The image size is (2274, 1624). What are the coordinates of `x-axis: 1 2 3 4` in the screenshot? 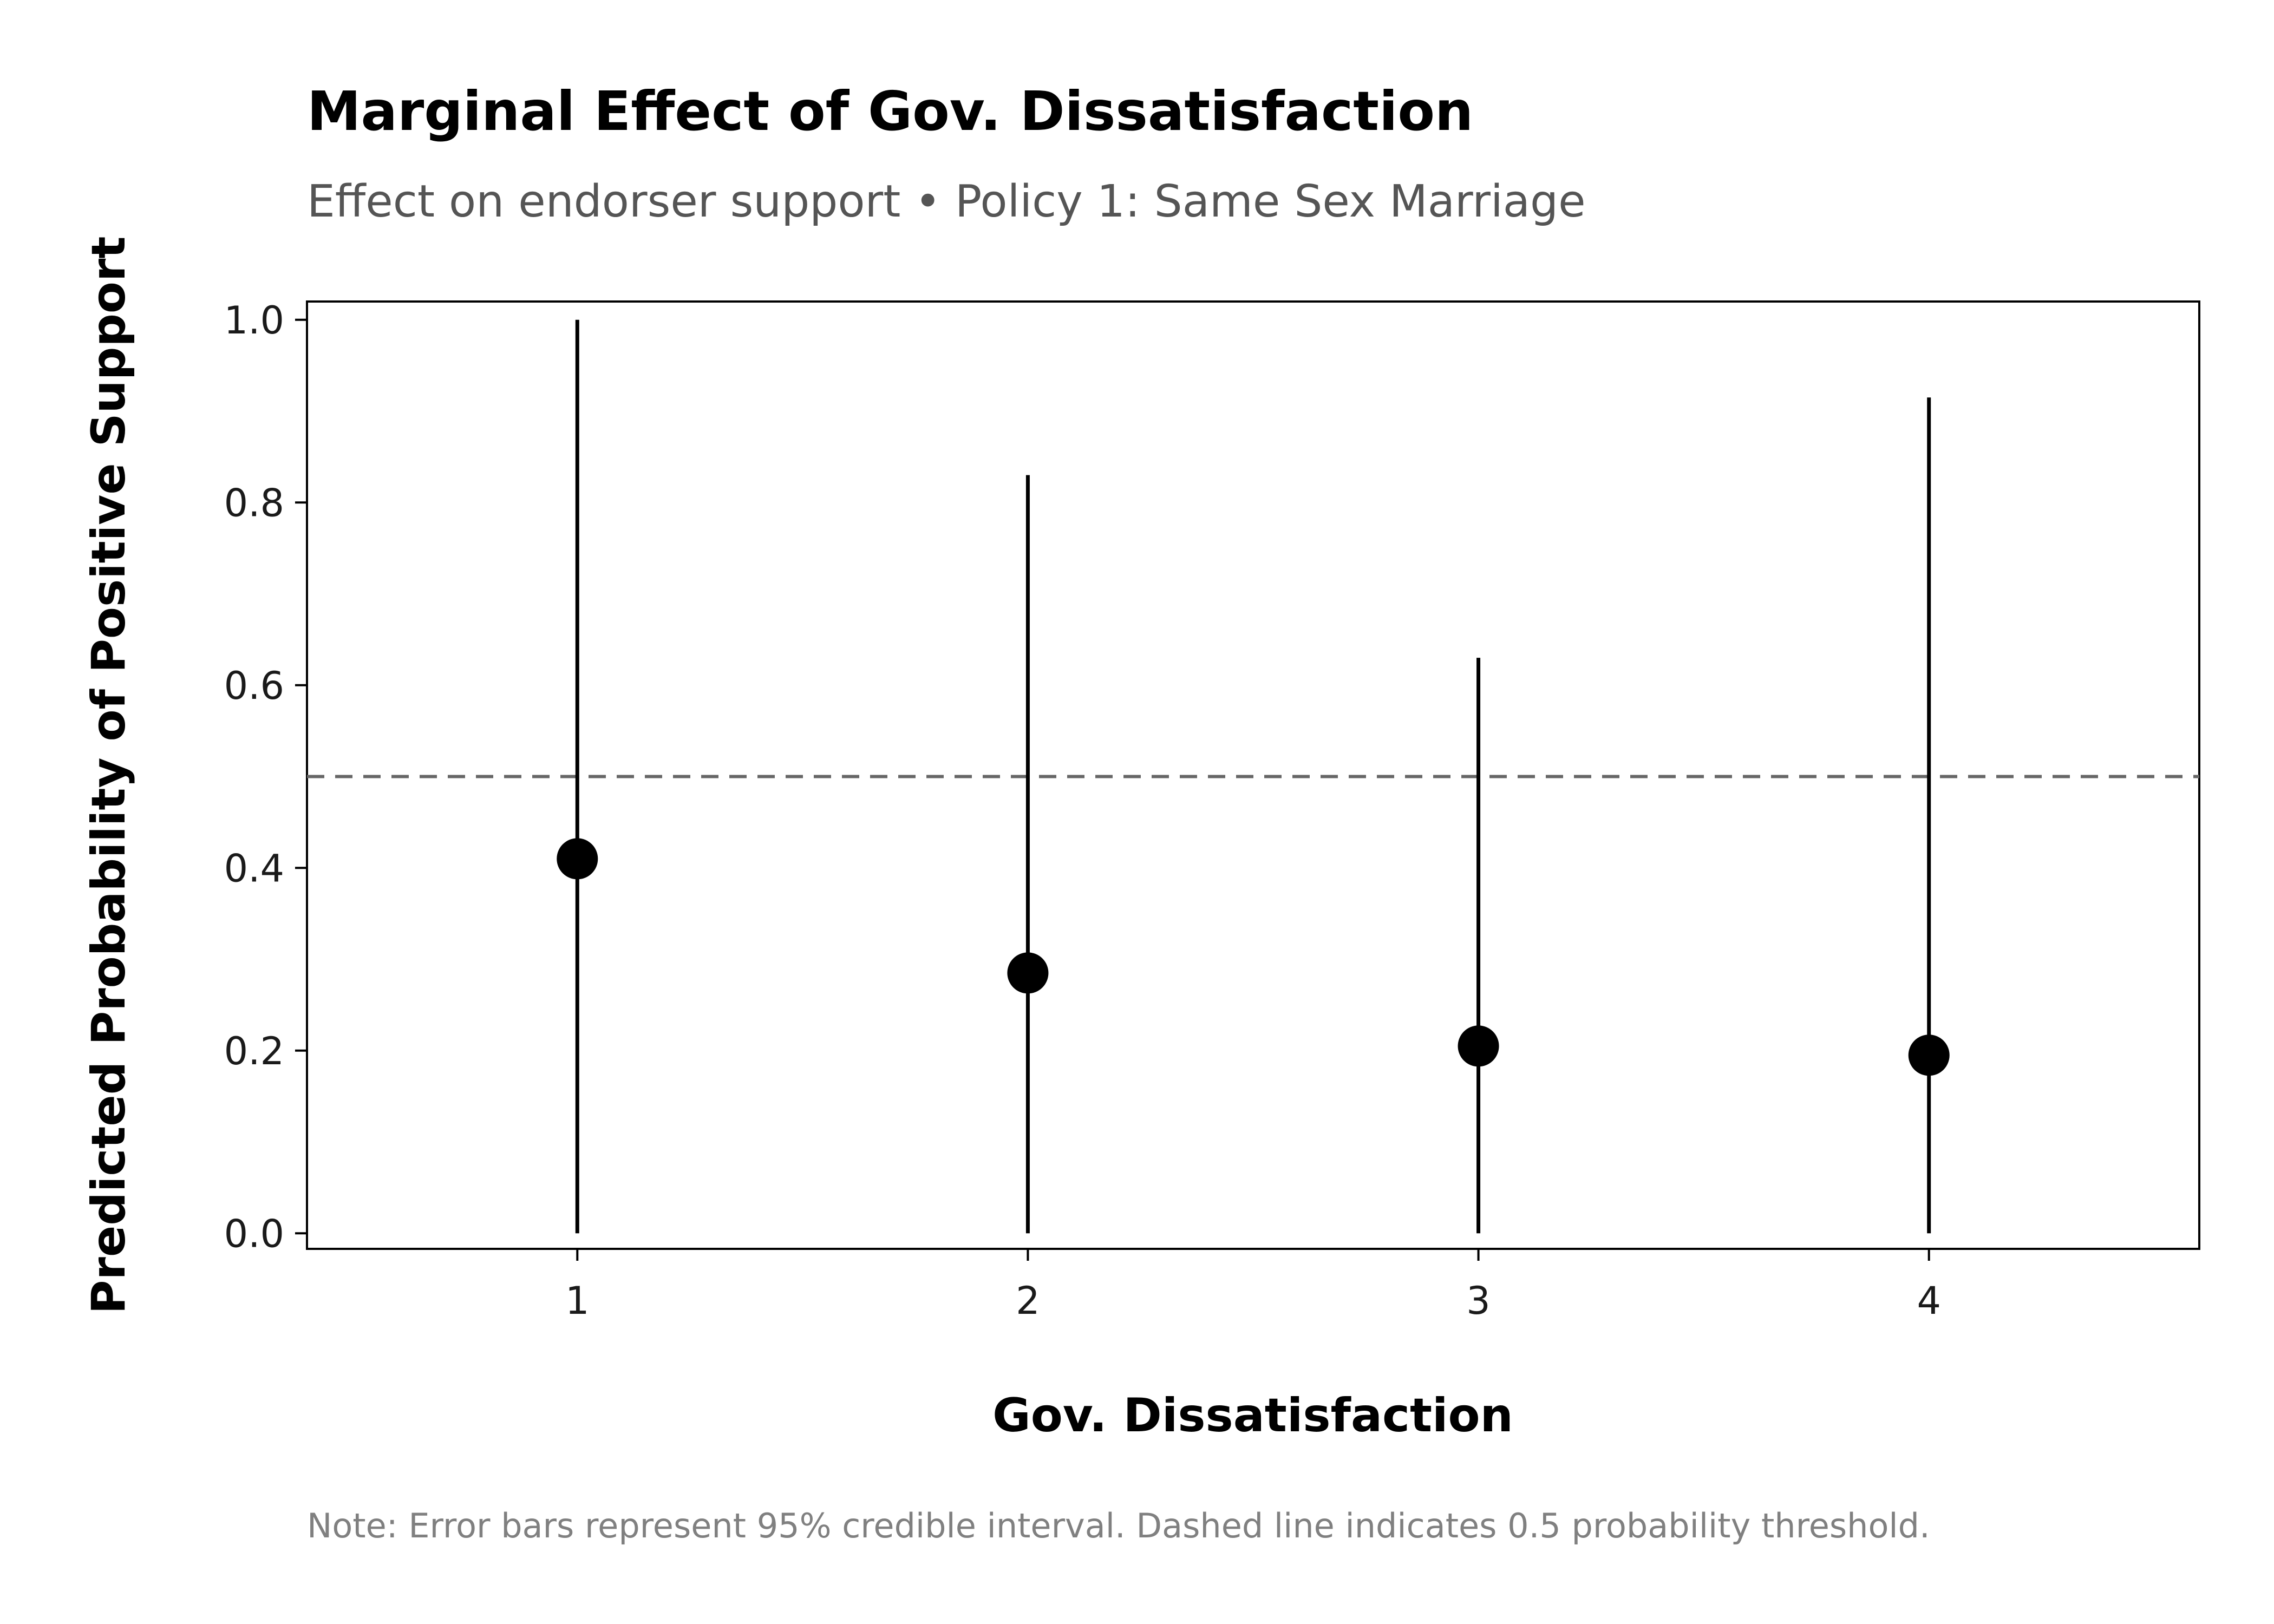 It's located at (1253, 1286).